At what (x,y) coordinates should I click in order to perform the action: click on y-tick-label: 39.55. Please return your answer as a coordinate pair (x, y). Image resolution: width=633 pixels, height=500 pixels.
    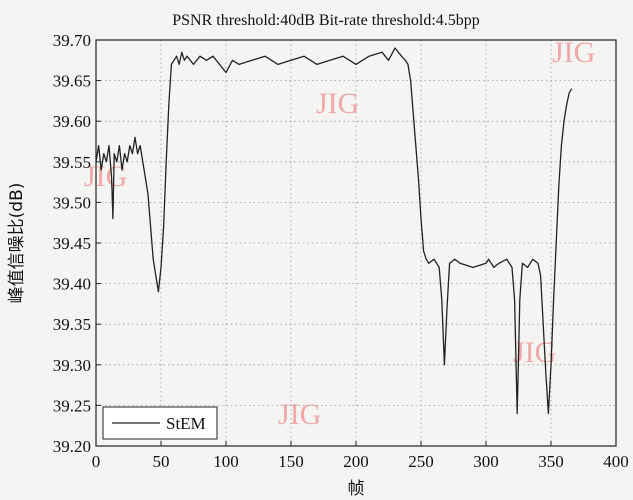
    Looking at the image, I should click on (72, 162).